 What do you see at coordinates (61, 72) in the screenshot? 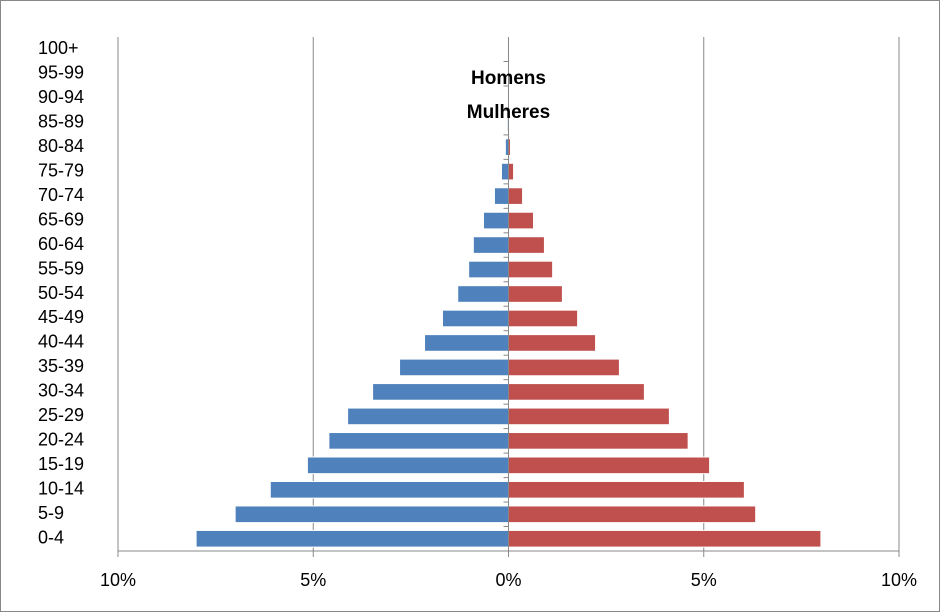
I see `y-tick-label: 95-99` at bounding box center [61, 72].